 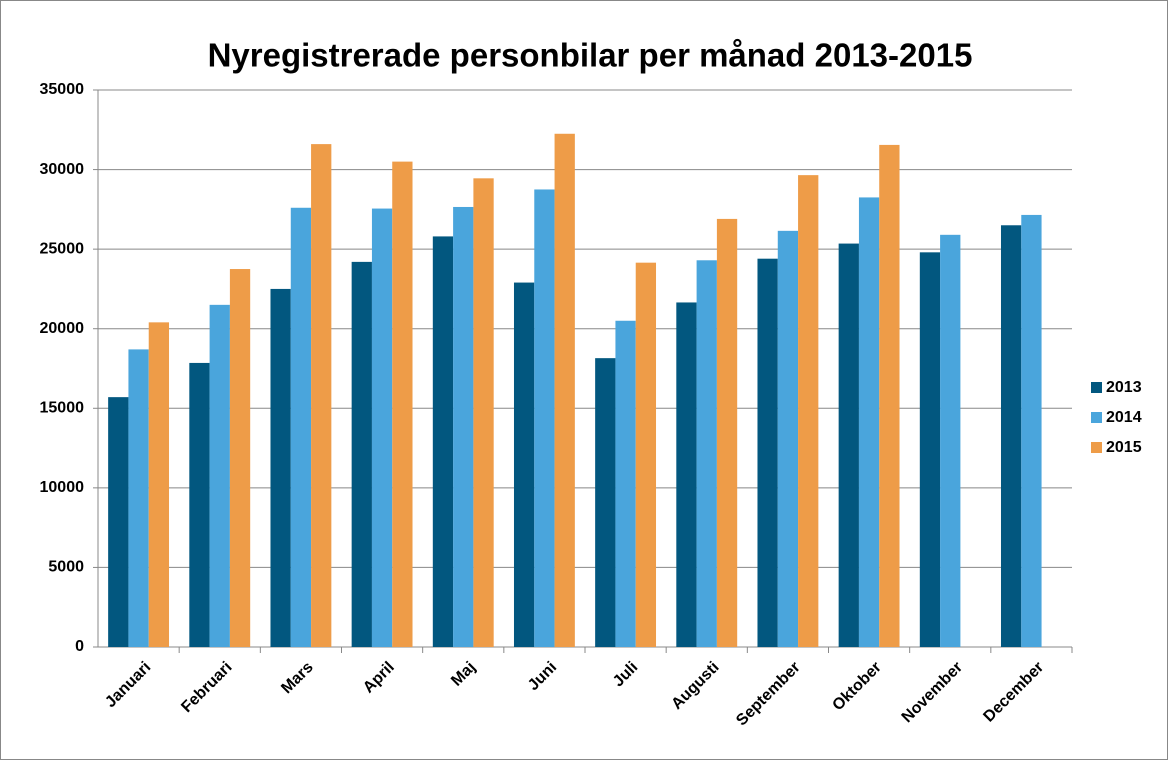 I want to click on y-tick-label: 5000, so click(x=66, y=567).